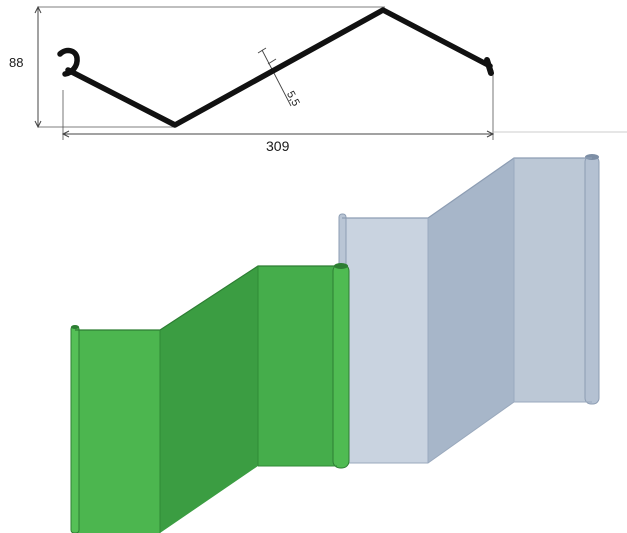 This screenshot has height=533, width=627. Describe the element at coordinates (206, 298) in the screenshot. I see `green-top-edge` at that location.